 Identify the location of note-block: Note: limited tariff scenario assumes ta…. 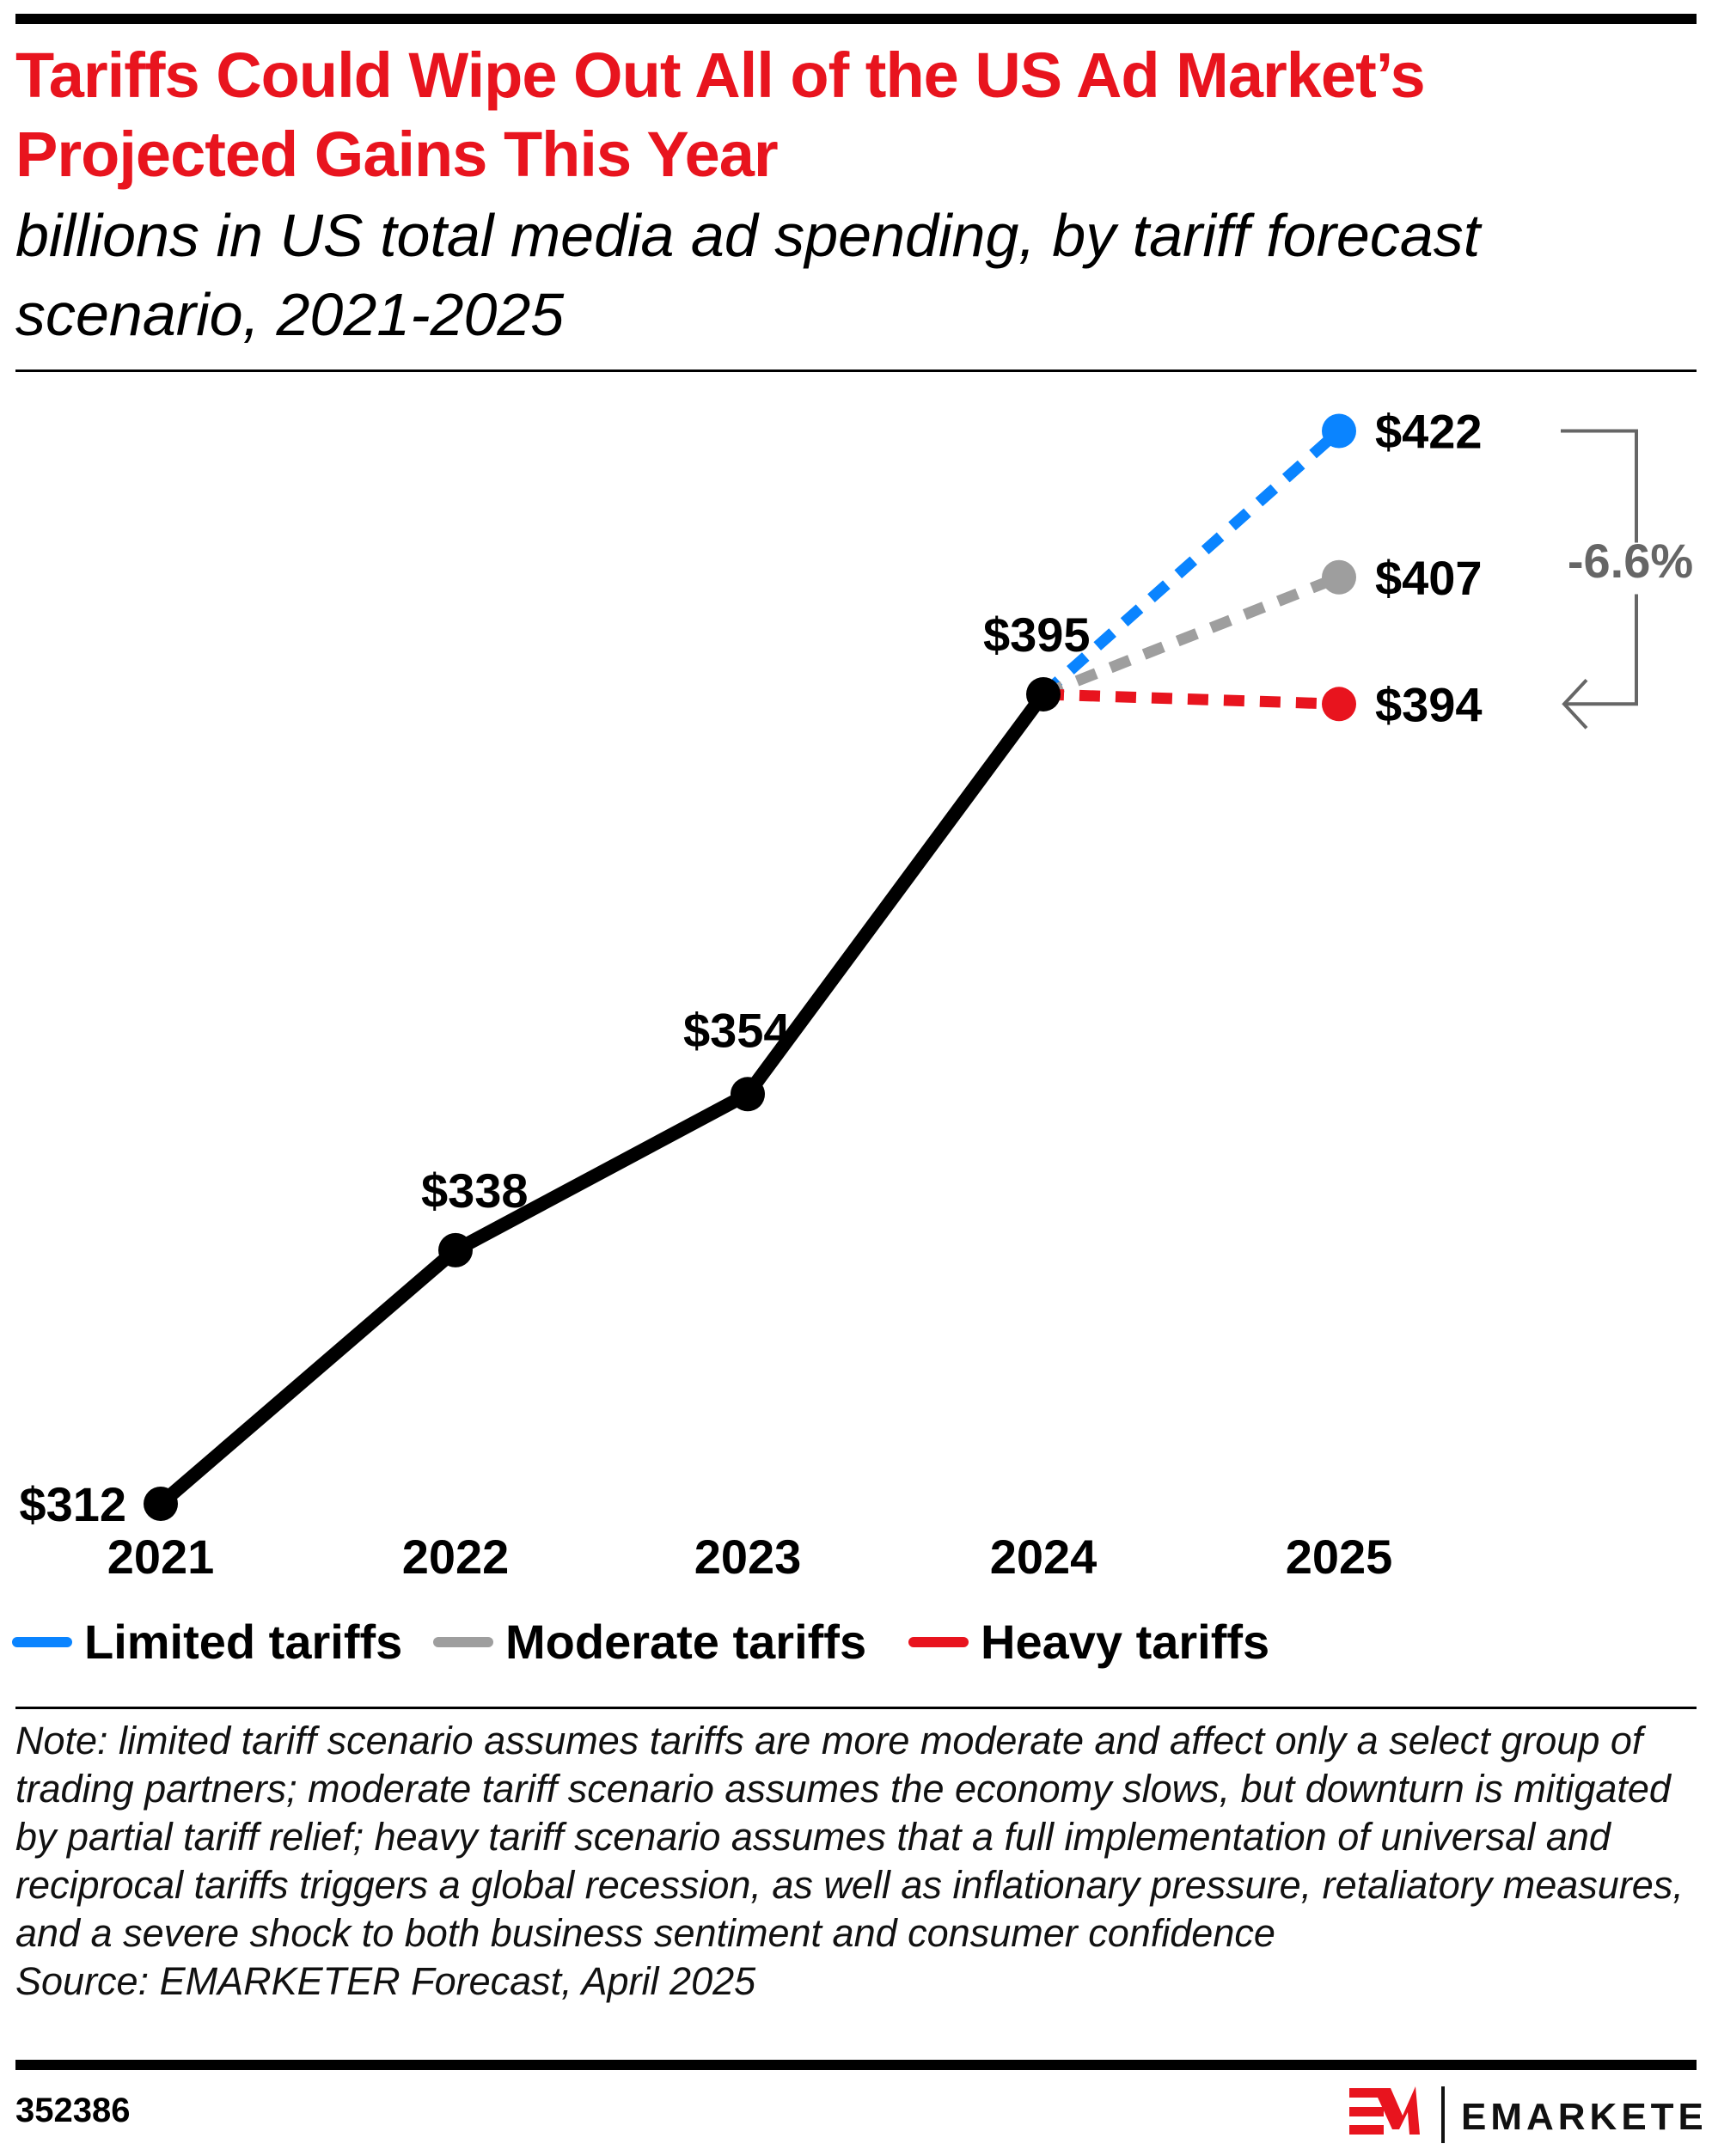
(853, 1861).